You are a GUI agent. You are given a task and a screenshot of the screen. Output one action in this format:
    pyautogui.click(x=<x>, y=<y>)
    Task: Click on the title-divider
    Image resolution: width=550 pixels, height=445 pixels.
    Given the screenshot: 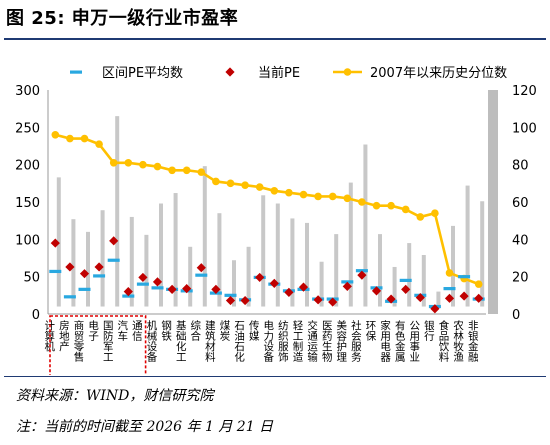 What is the action you would take?
    pyautogui.click(x=275, y=39)
    